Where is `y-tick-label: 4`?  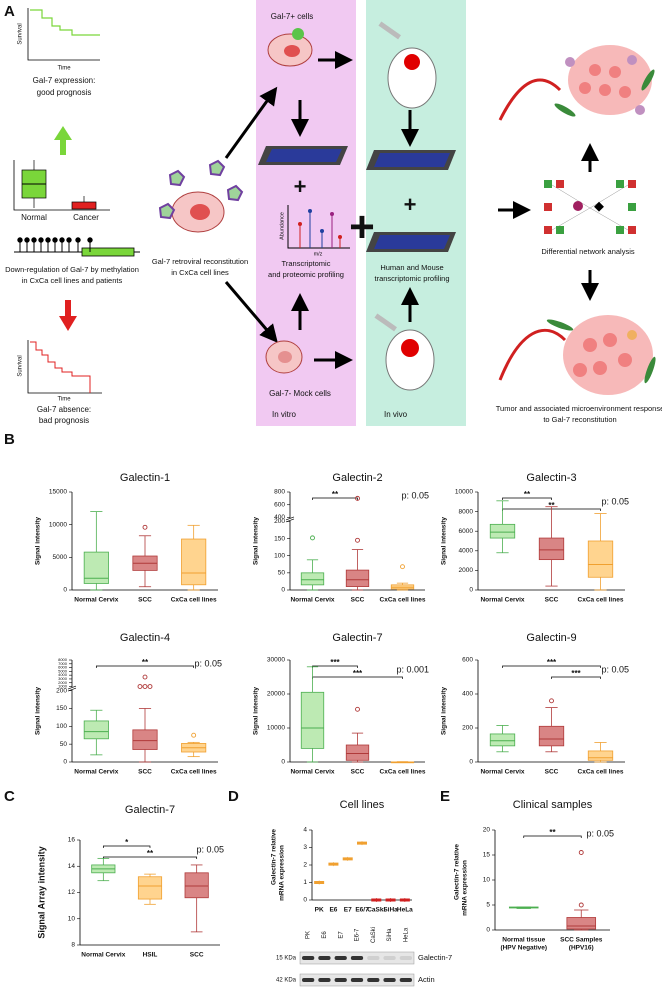
y-tick-label: 4 is located at coordinates (305, 830).